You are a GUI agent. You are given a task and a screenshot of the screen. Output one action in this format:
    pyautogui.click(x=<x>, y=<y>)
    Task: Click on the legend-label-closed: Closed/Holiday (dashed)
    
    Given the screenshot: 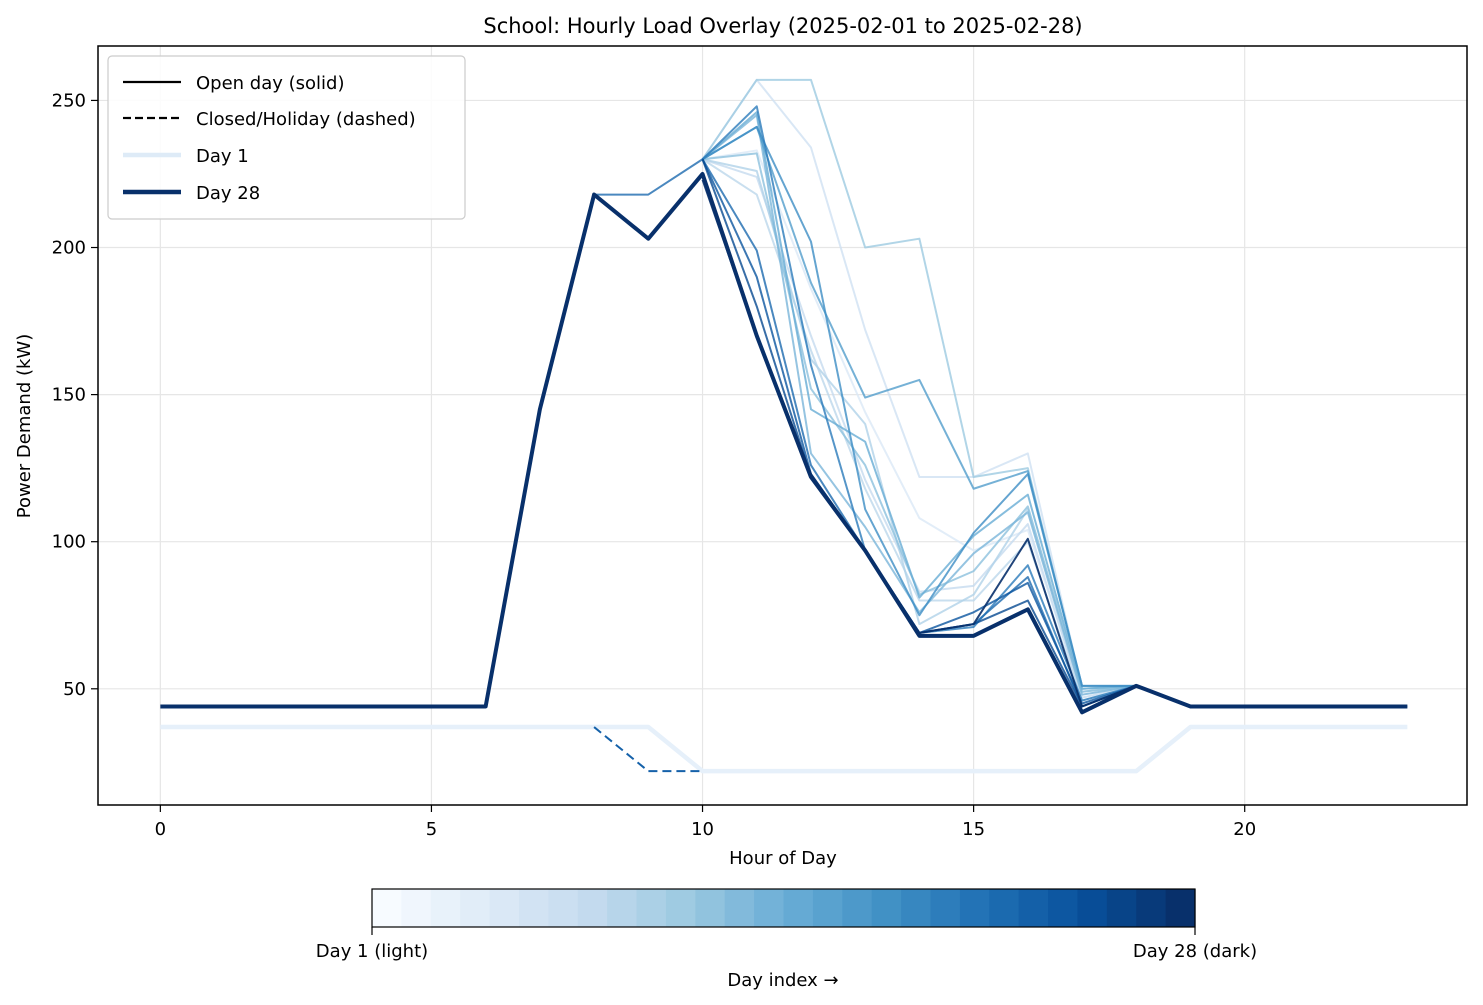 What is the action you would take?
    pyautogui.click(x=306, y=119)
    